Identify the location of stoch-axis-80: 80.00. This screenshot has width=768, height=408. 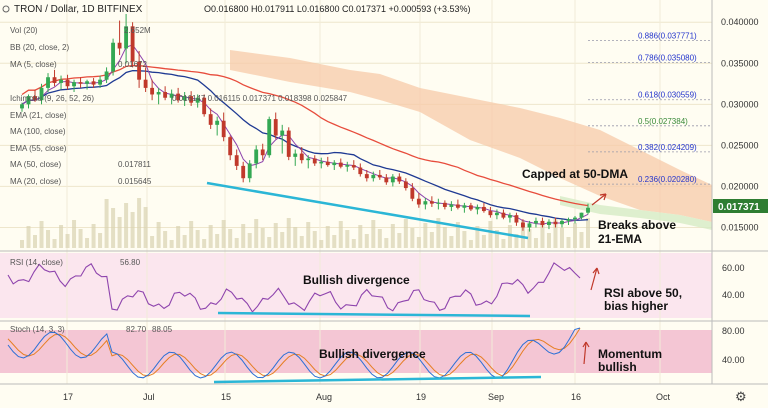
(733, 331).